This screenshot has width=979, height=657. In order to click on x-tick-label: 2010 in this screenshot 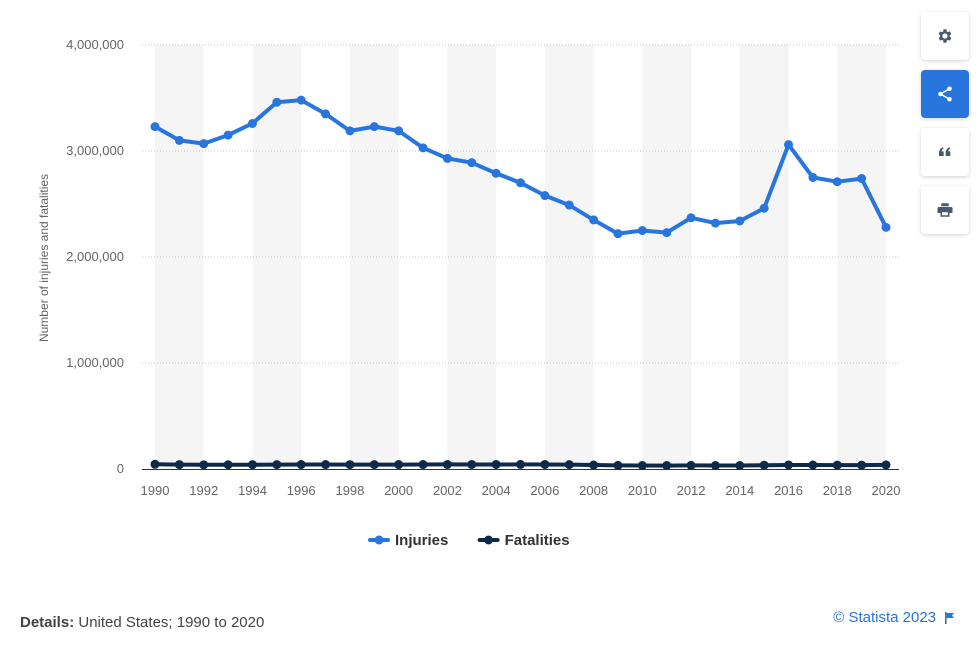, I will do `click(642, 490)`.